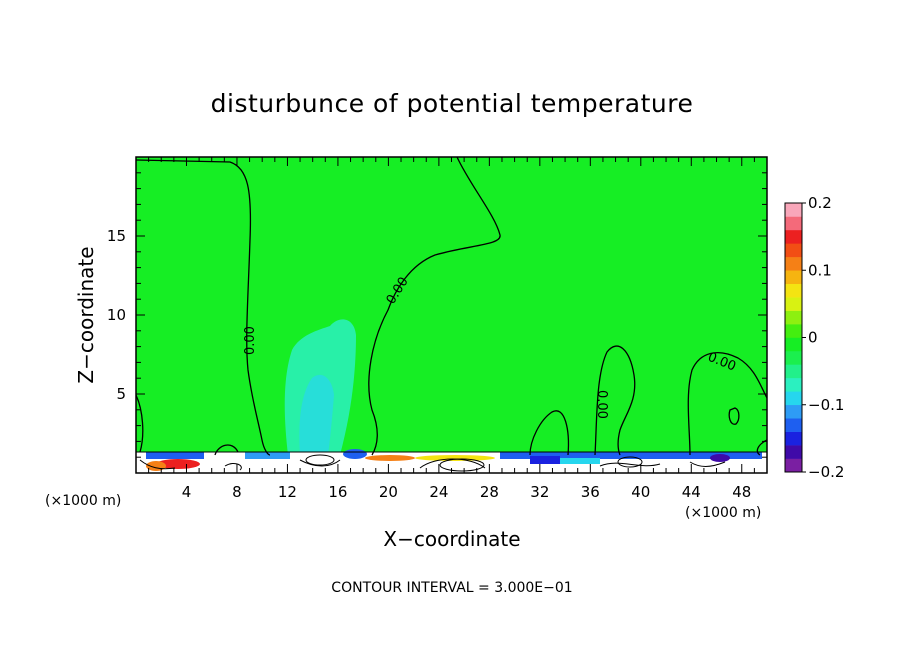 The width and height of the screenshot is (904, 654). Describe the element at coordinates (337, 492) in the screenshot. I see `x-tick-label: 16` at that location.